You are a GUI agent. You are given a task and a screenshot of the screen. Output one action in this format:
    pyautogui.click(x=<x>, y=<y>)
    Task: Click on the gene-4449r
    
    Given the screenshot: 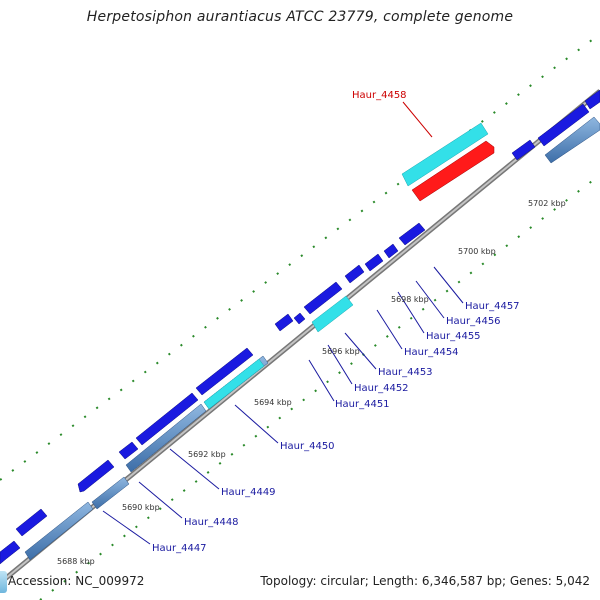 What is the action you would take?
    pyautogui.click(x=166, y=438)
    